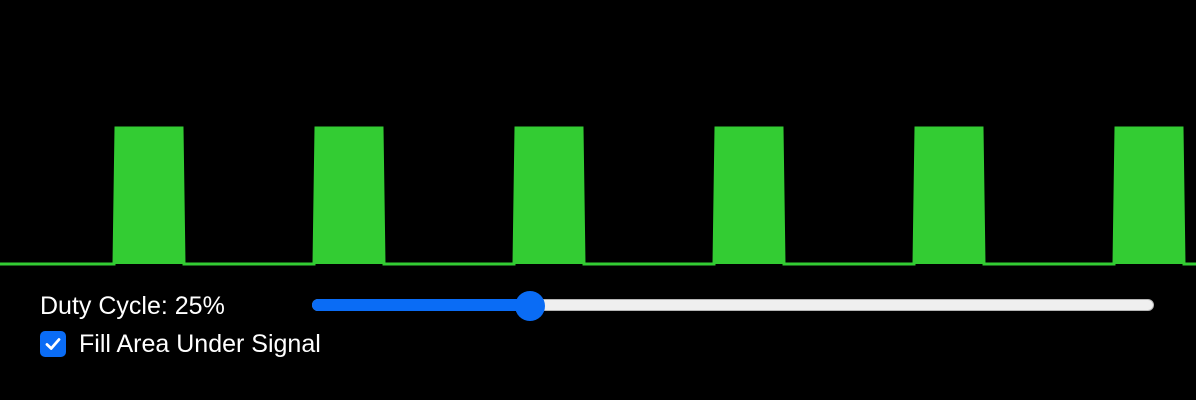 This screenshot has width=1196, height=400. Describe the element at coordinates (421, 305) in the screenshot. I see `slider-fill` at that location.